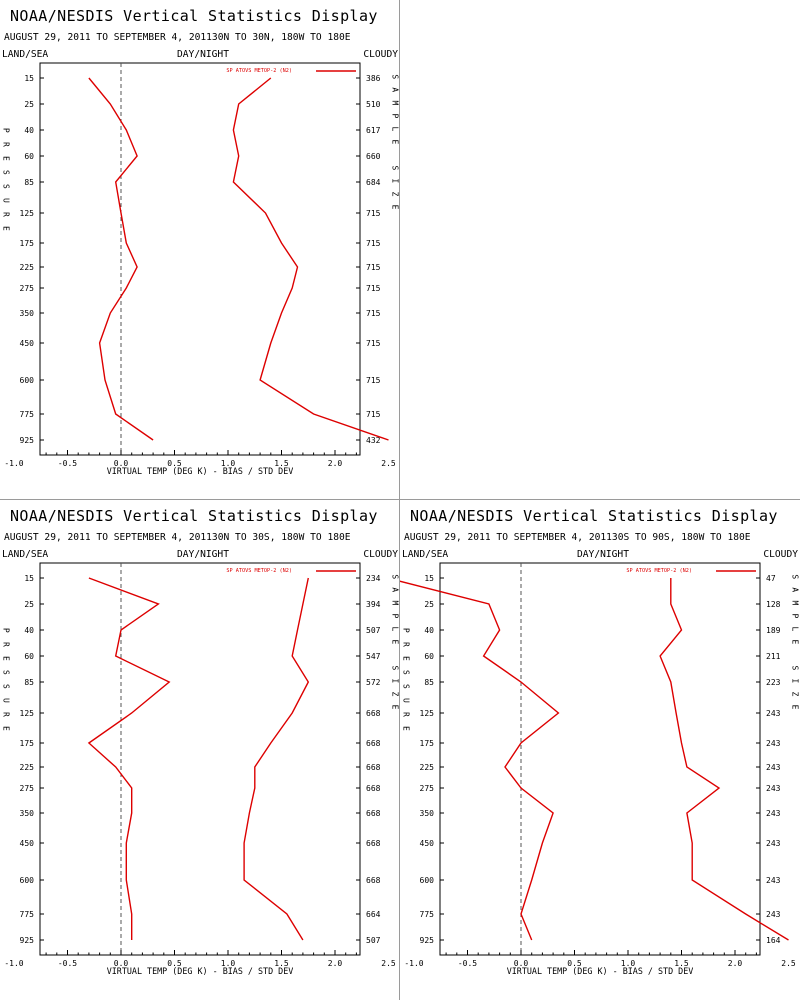 This screenshot has height=1000, width=800. I want to click on sample-size-label: 223, so click(773, 682).